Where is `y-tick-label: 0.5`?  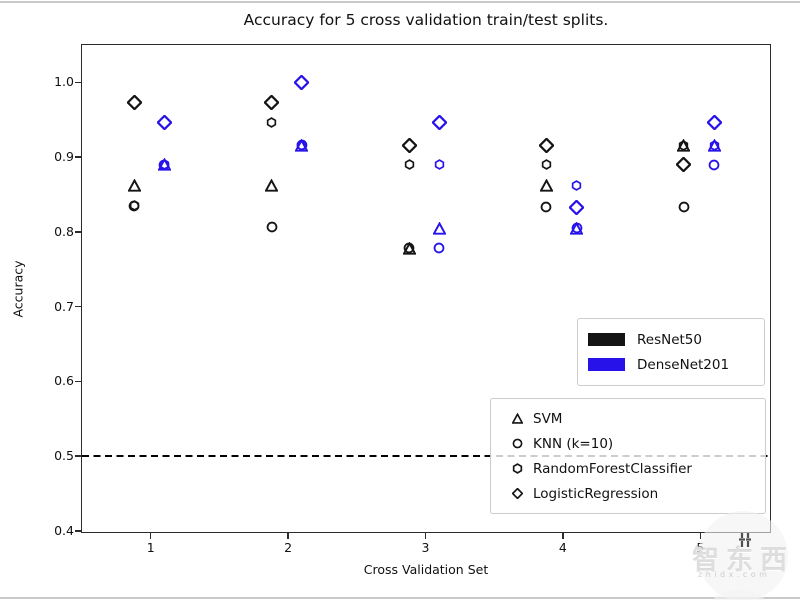 y-tick-label: 0.5 is located at coordinates (64, 456).